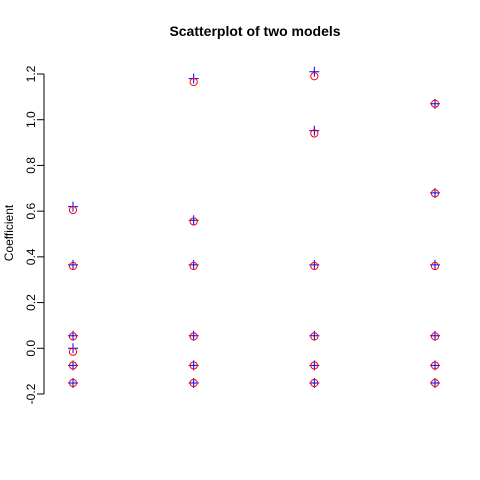 The image size is (480, 480). What do you see at coordinates (31, 119) in the screenshot?
I see `y-tick-label: 1.0` at bounding box center [31, 119].